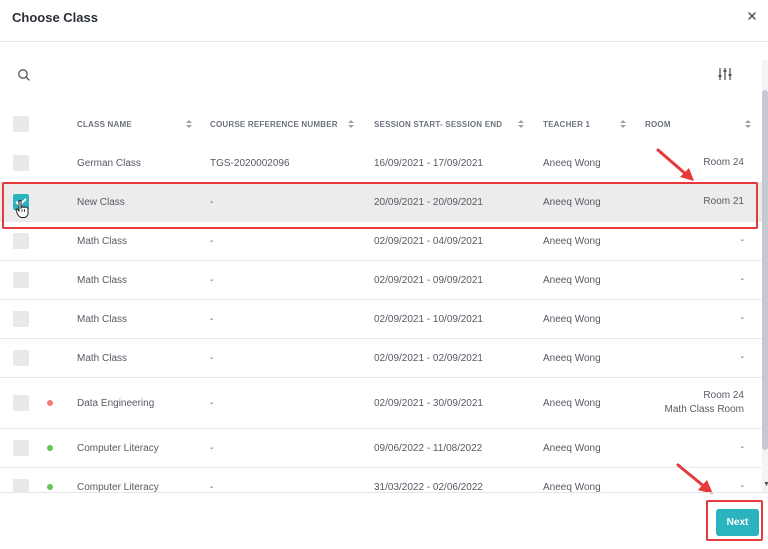  I want to click on session-cell: 09/06/2022 - 11/08/2022, so click(428, 448).